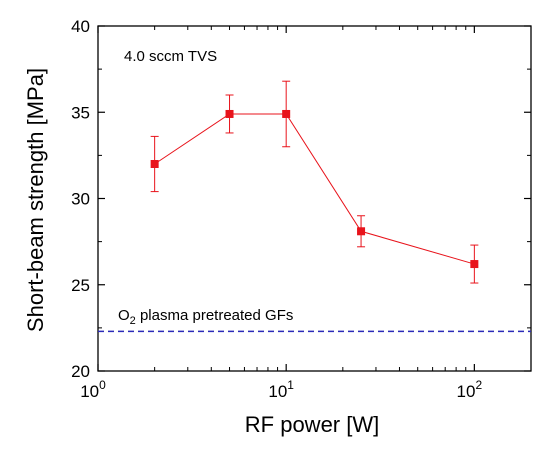 The width and height of the screenshot is (550, 450). What do you see at coordinates (80, 199) in the screenshot?
I see `y-tick-label: 30` at bounding box center [80, 199].